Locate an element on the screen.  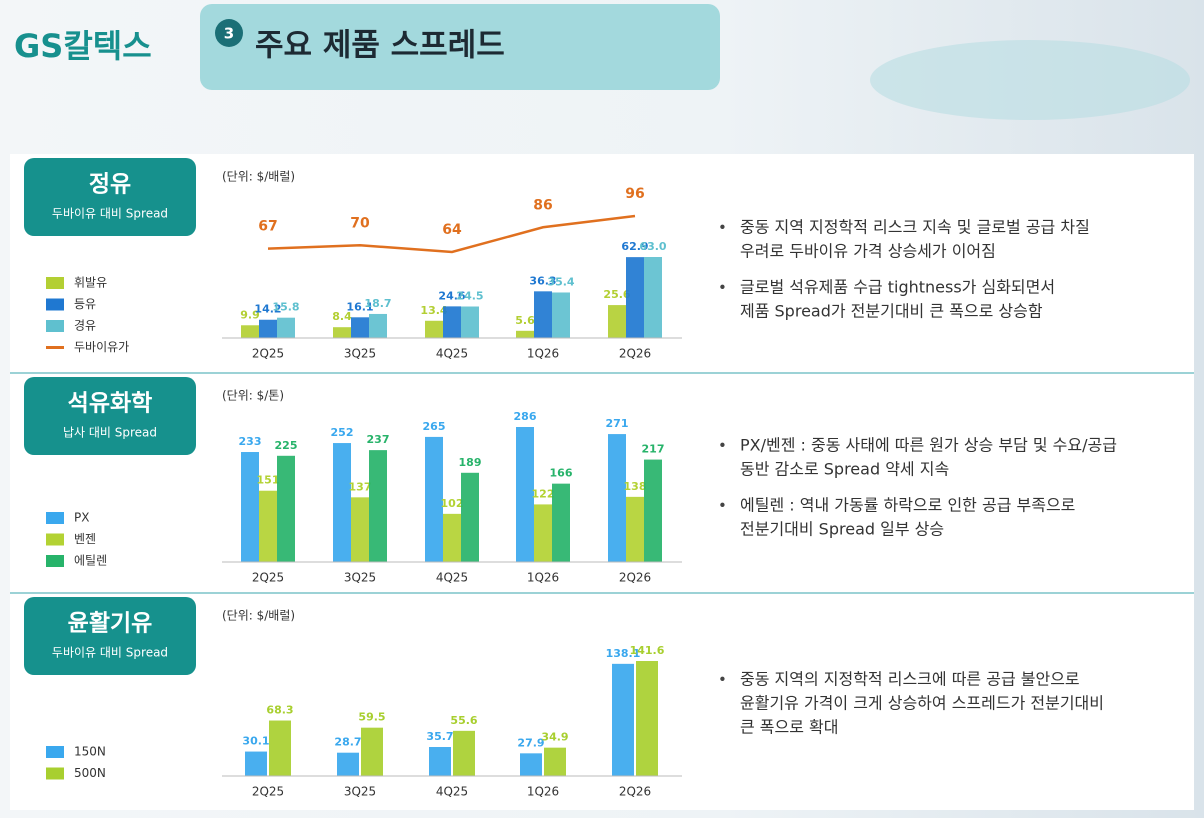
data-label: 59.5 is located at coordinates (371, 717).